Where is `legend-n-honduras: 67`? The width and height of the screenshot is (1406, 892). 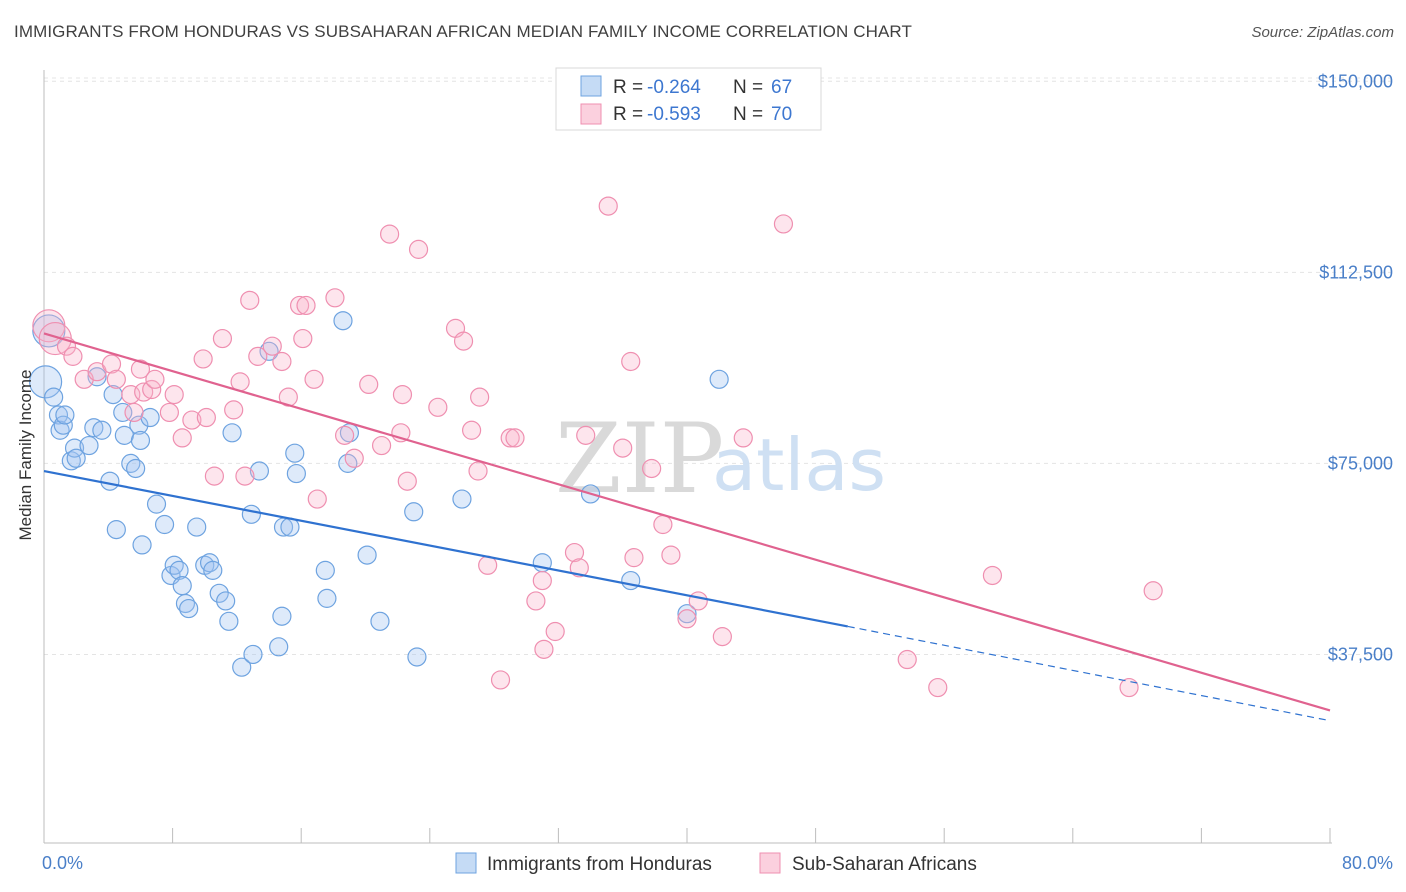 legend-n-honduras: 67 is located at coordinates (781, 87).